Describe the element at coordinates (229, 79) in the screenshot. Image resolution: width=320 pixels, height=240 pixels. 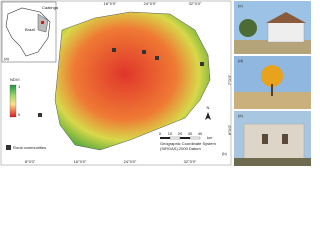
I see `coord: 7°0'0"` at that location.